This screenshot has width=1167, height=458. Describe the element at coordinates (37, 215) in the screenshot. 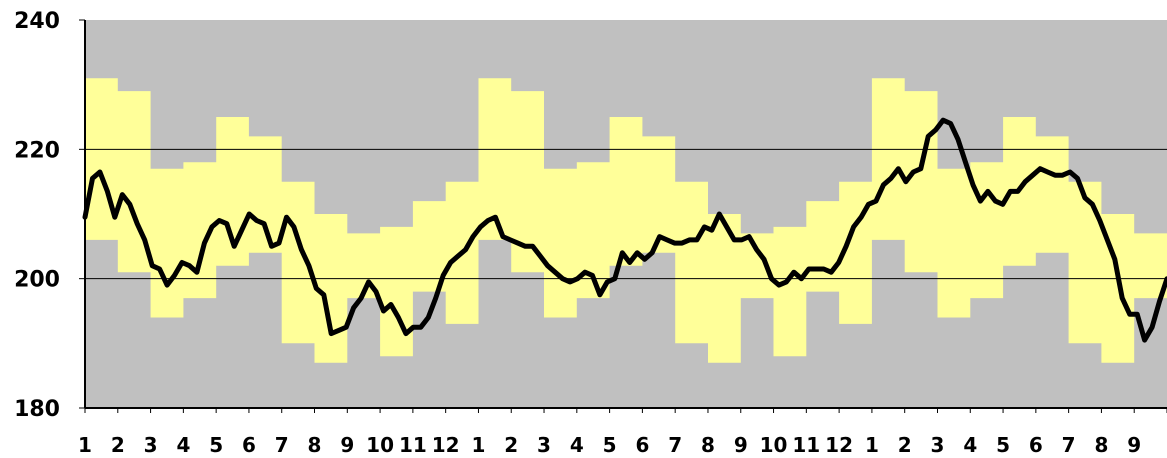

I see `y-tick-labels: 180 200 220 240` at that location.